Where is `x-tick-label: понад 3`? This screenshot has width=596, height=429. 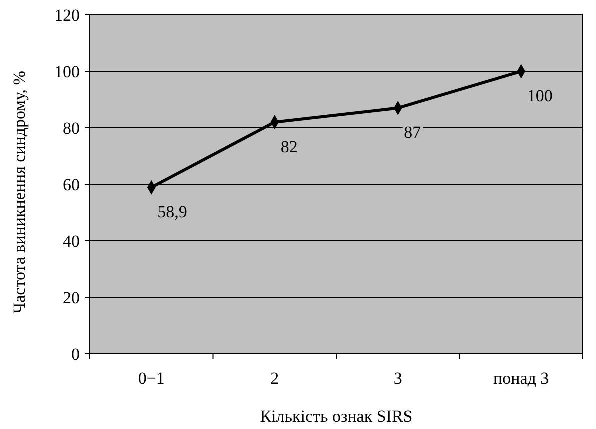 x-tick-label: понад 3 is located at coordinates (522, 378).